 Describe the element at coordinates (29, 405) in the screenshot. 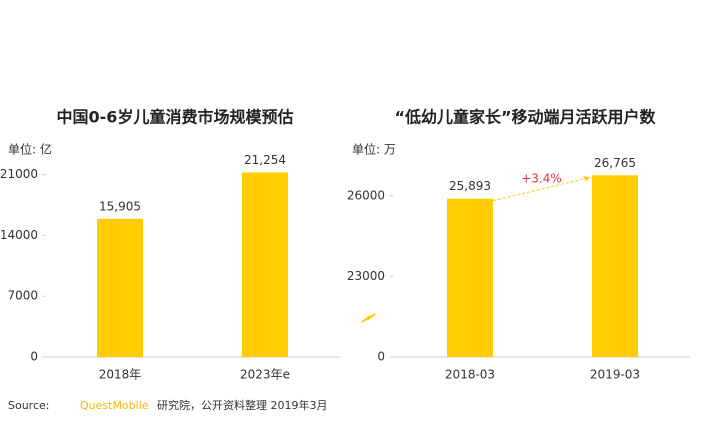

I see `source-label: Source:` at that location.